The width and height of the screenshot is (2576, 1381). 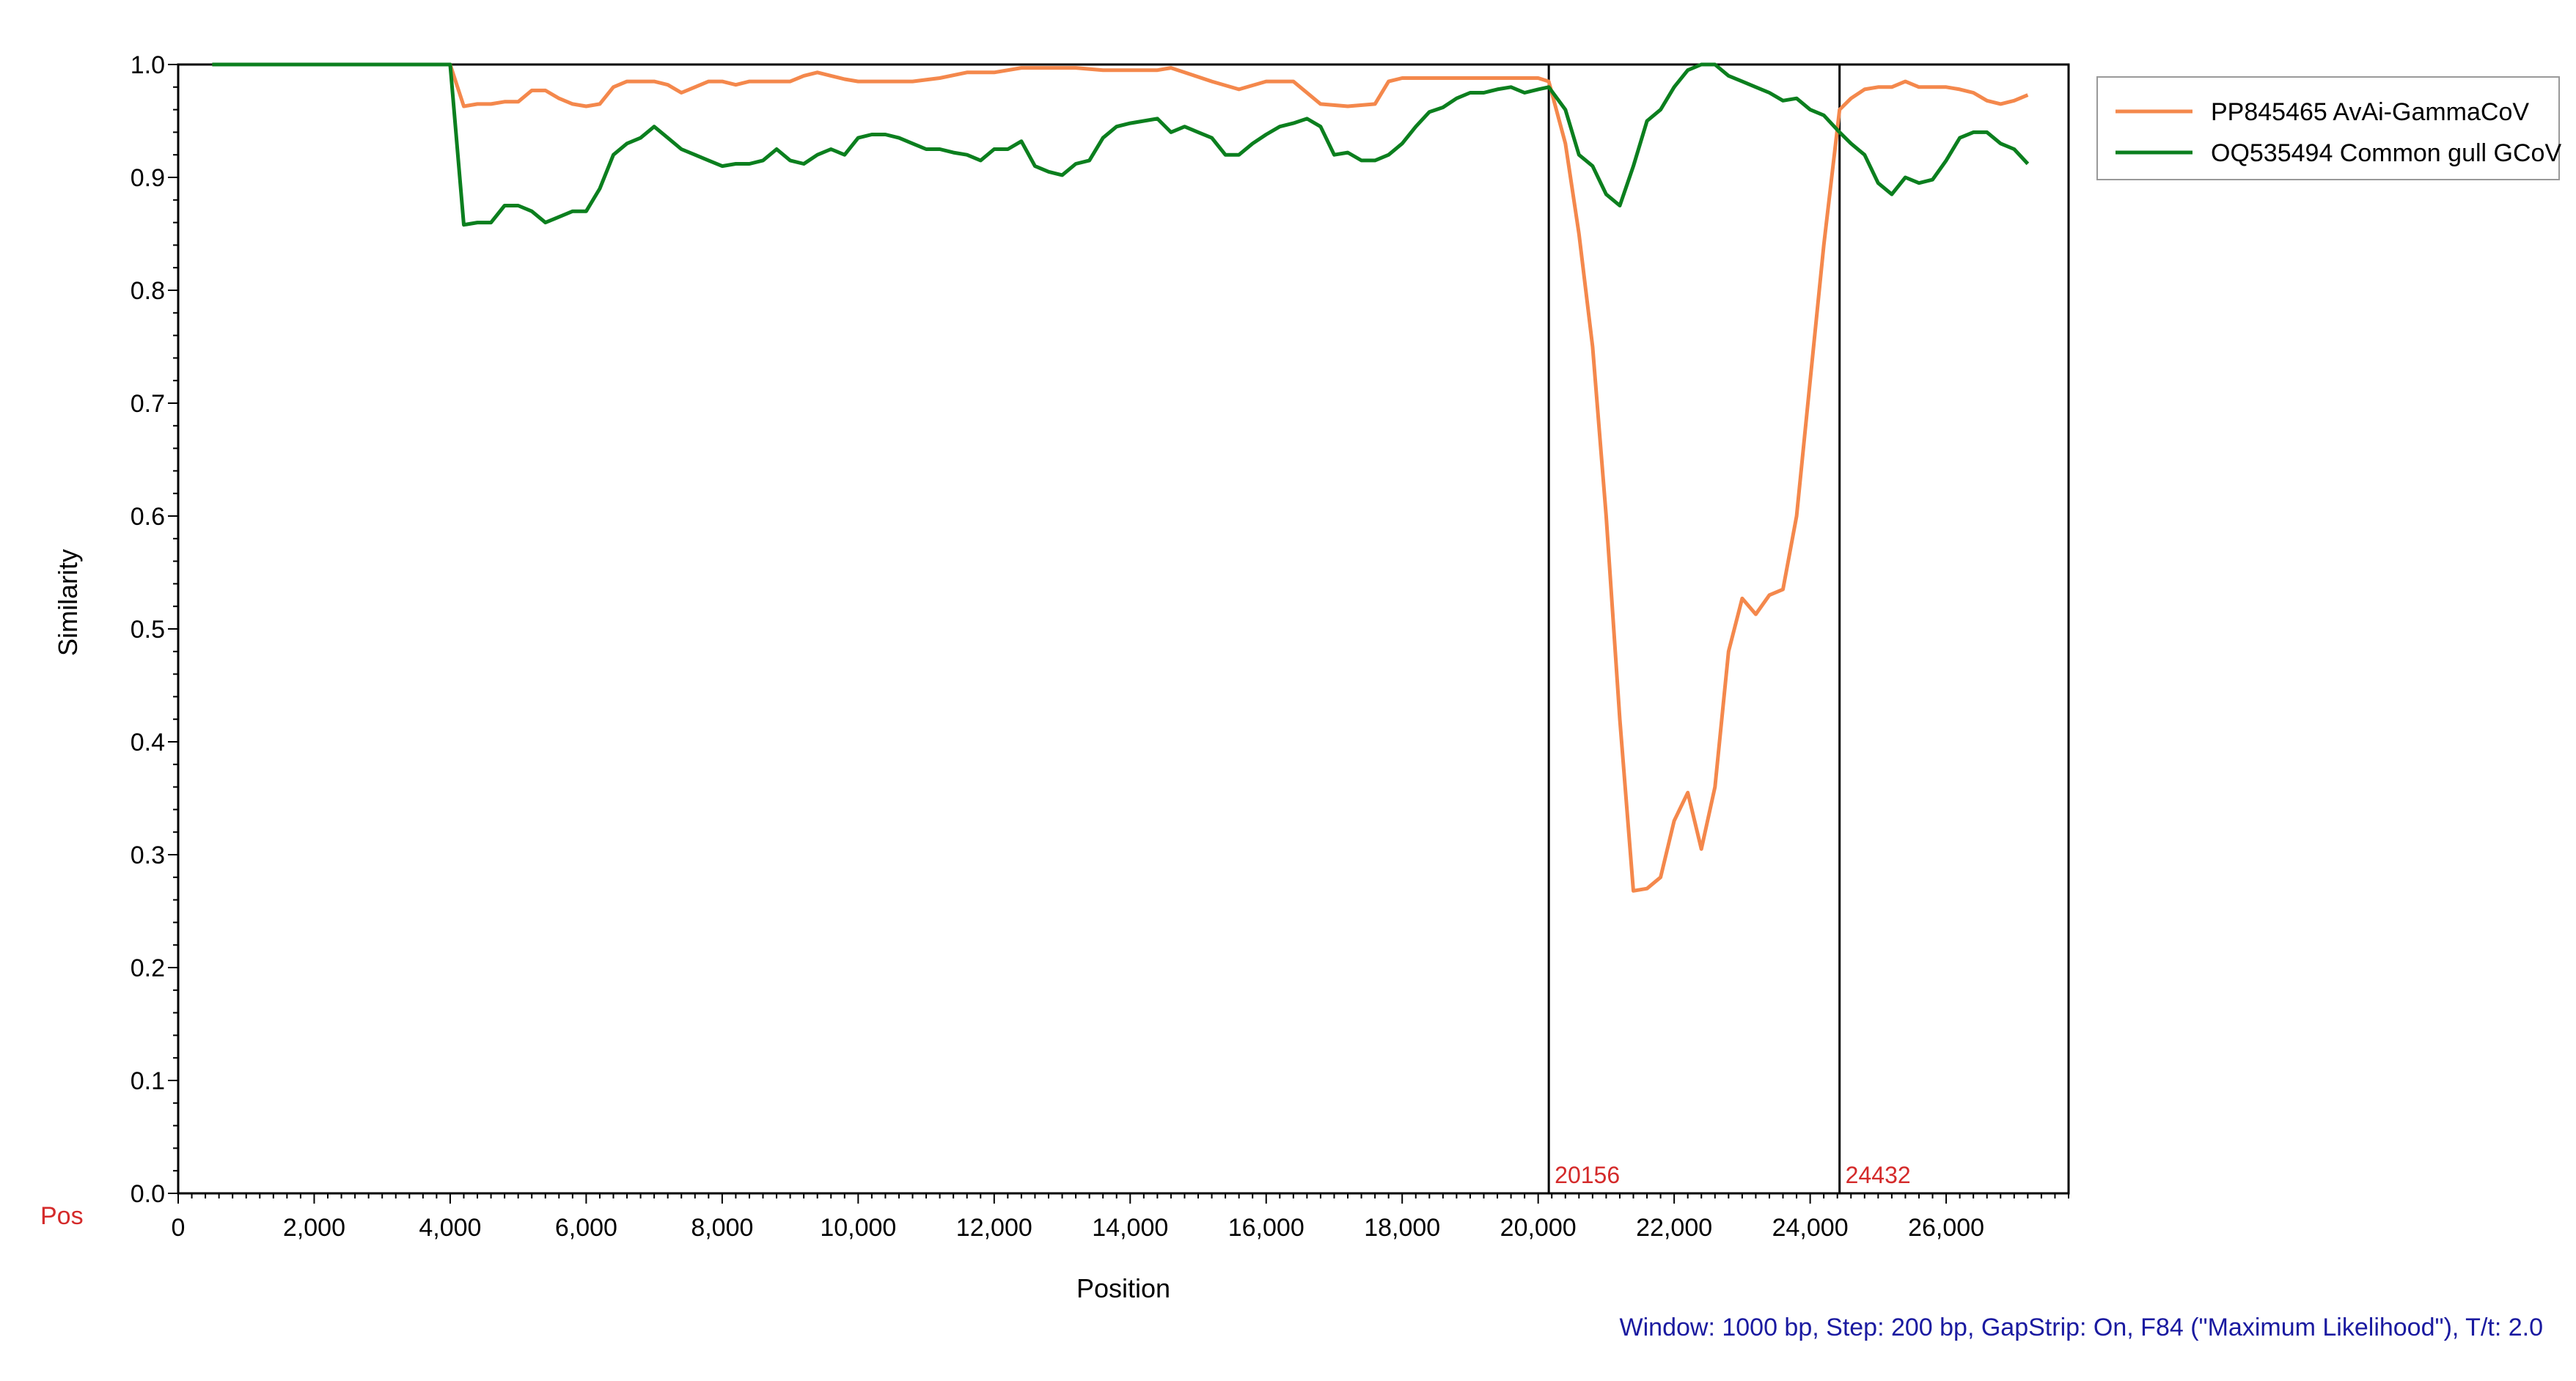 What do you see at coordinates (148, 291) in the screenshot?
I see `y-tick-label: 0.8` at bounding box center [148, 291].